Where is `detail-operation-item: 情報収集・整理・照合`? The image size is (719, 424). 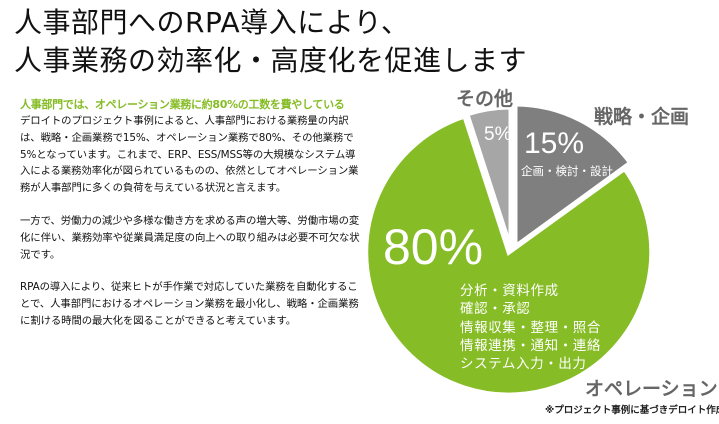
detail-operation-item: 情報収集・整理・照合 is located at coordinates (530, 327).